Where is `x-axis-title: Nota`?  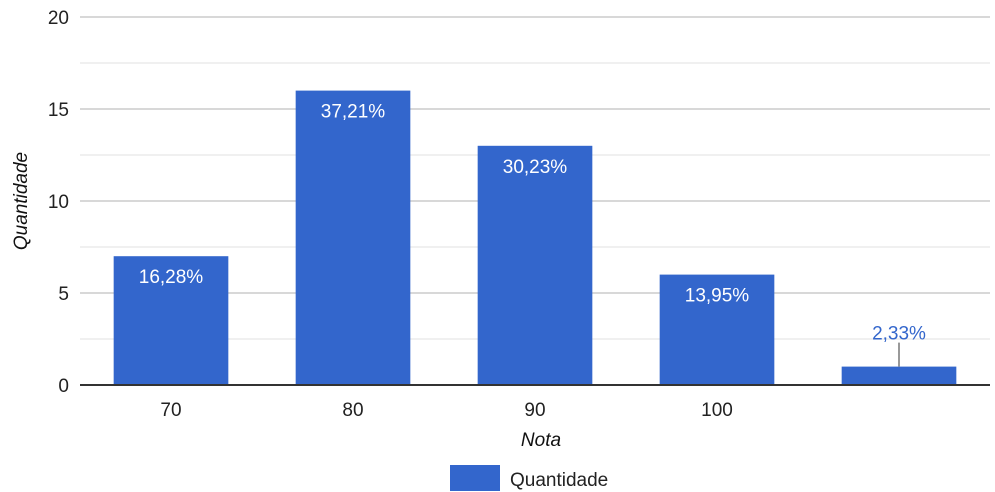 x-axis-title: Nota is located at coordinates (541, 440).